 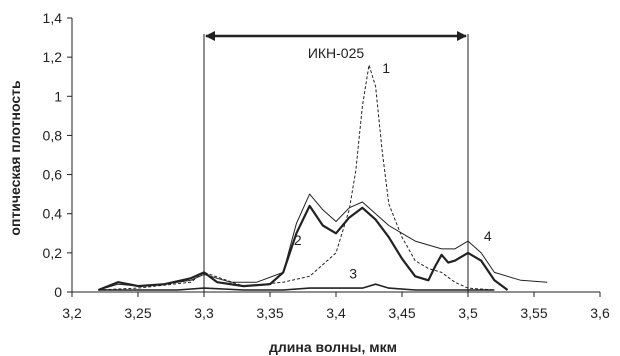 What do you see at coordinates (401, 313) in the screenshot?
I see `x-tick-label: 3,45` at bounding box center [401, 313].